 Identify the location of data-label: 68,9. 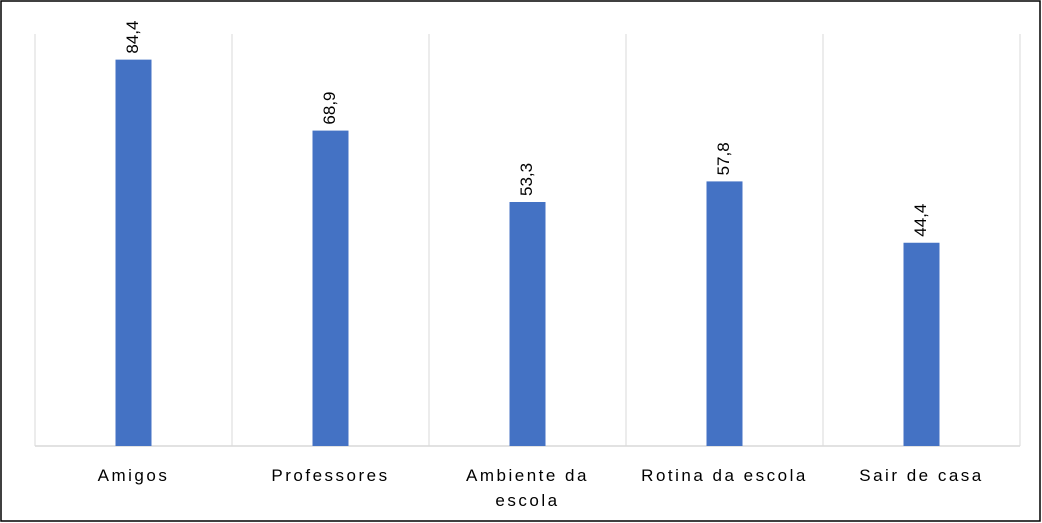
(329, 107).